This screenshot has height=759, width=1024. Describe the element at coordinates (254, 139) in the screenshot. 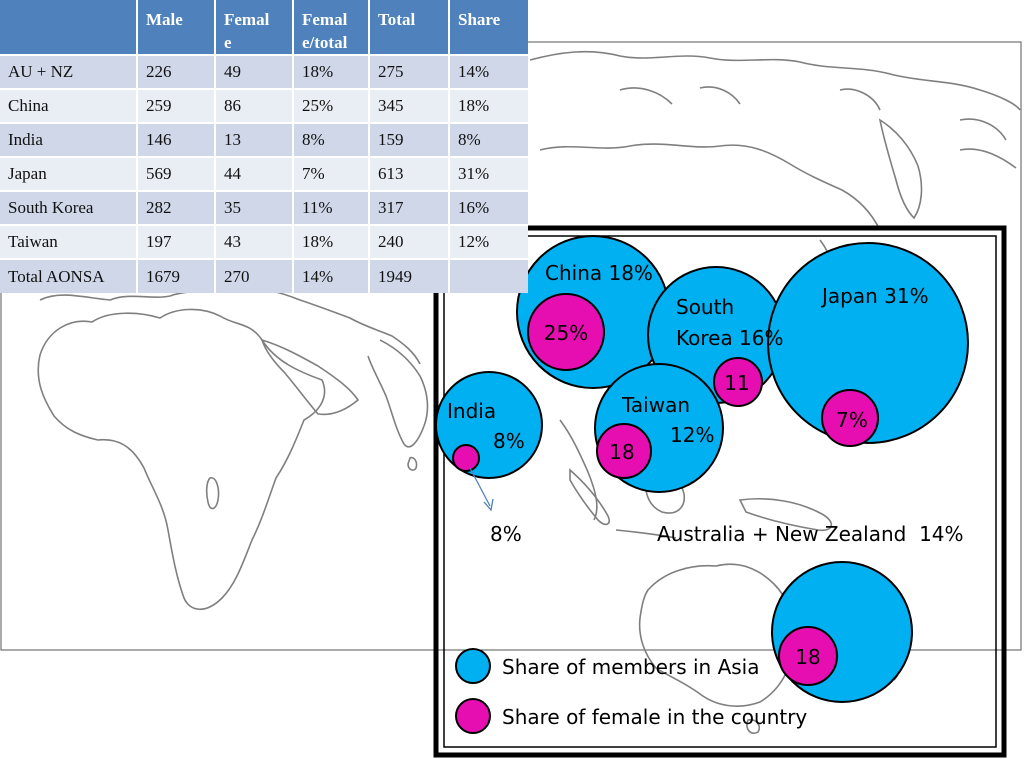

I see `table-cell: 13` at that location.